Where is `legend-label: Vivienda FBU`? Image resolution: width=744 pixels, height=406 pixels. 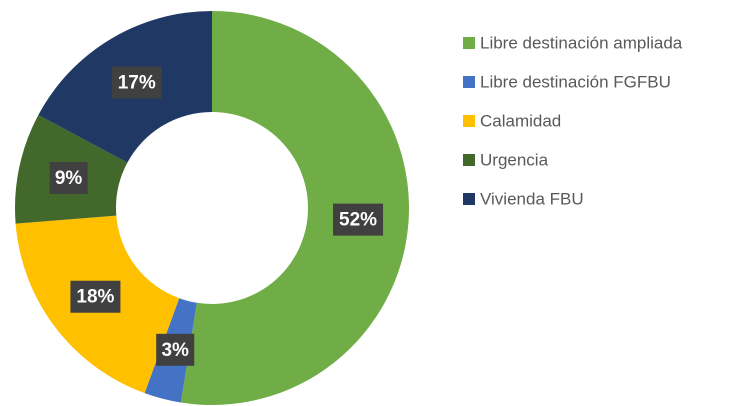 legend-label: Vivienda FBU is located at coordinates (532, 198).